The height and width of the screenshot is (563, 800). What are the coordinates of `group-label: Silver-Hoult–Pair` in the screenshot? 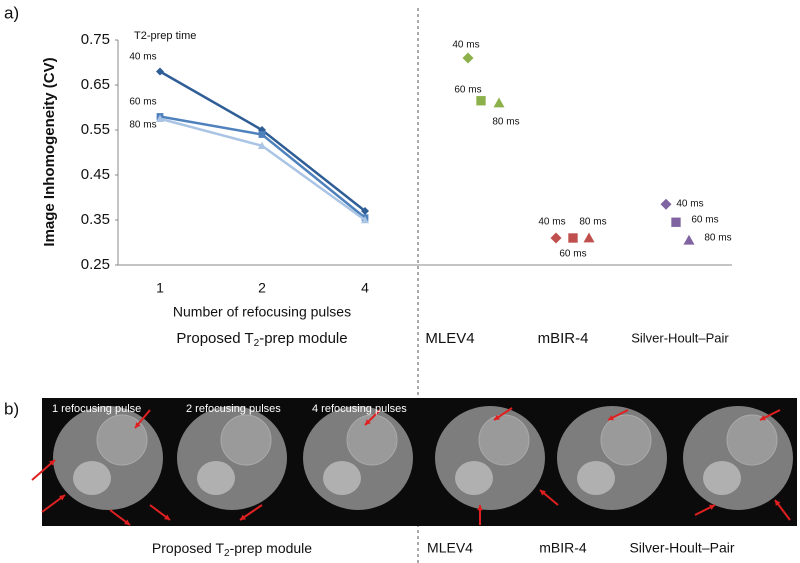 It's located at (681, 548).